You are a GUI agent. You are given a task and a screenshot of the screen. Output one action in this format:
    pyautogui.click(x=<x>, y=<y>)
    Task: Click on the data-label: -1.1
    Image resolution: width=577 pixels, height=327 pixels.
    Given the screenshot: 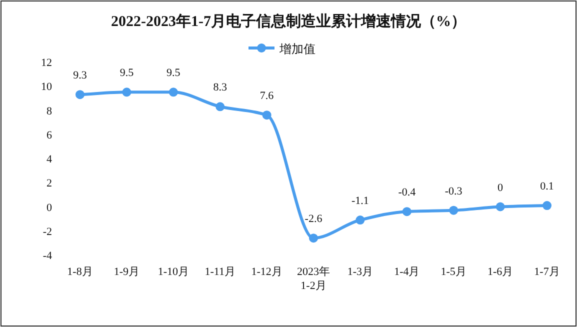 What is the action you would take?
    pyautogui.click(x=360, y=201)
    